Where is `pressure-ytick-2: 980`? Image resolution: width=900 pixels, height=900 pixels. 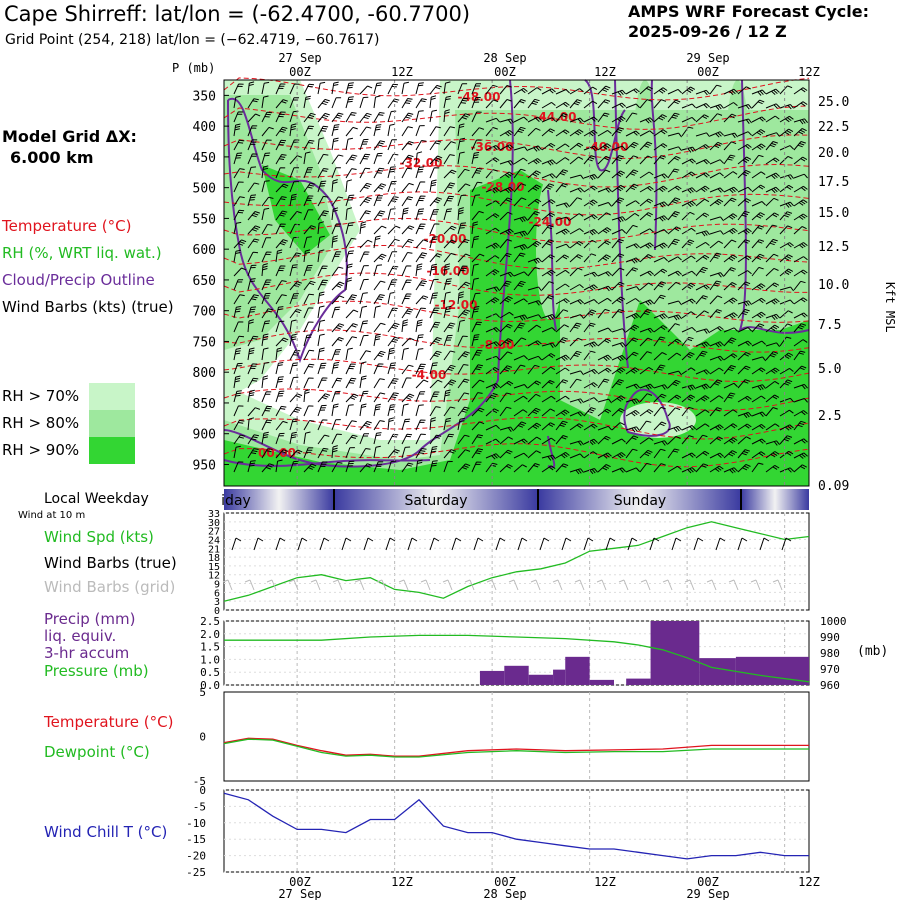 pressure-ytick-2: 980 is located at coordinates (830, 653).